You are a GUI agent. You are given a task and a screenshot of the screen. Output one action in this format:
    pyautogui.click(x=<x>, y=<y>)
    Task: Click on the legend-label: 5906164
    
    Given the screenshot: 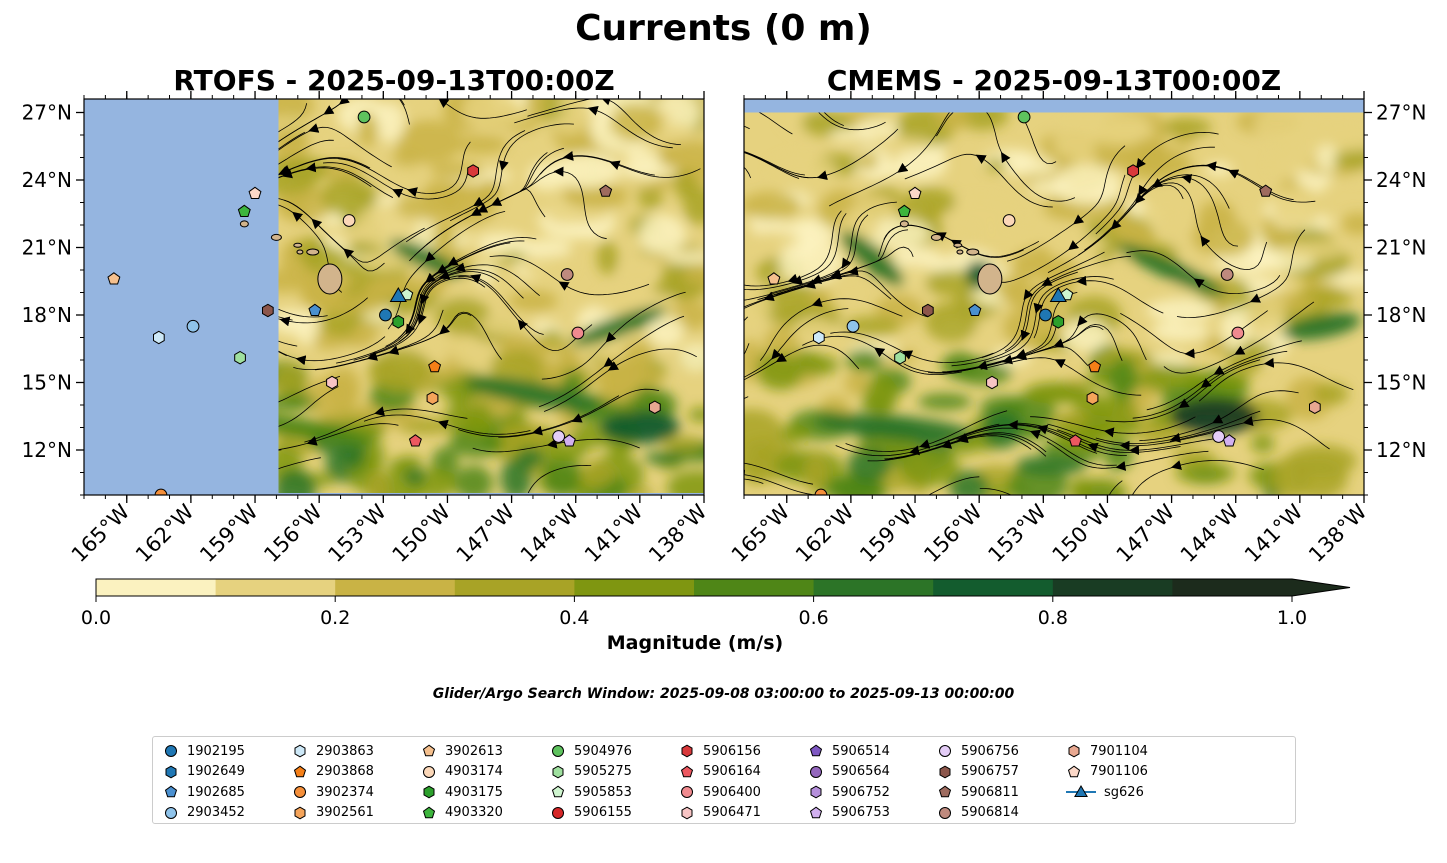 What is the action you would take?
    pyautogui.click(x=732, y=772)
    